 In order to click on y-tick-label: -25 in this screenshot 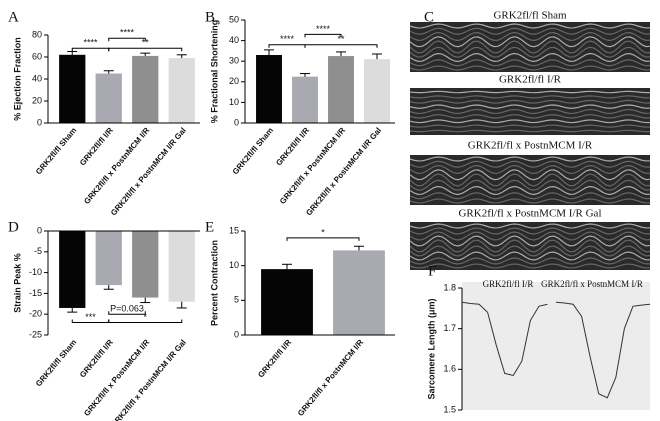, I will do `click(35, 334)`.